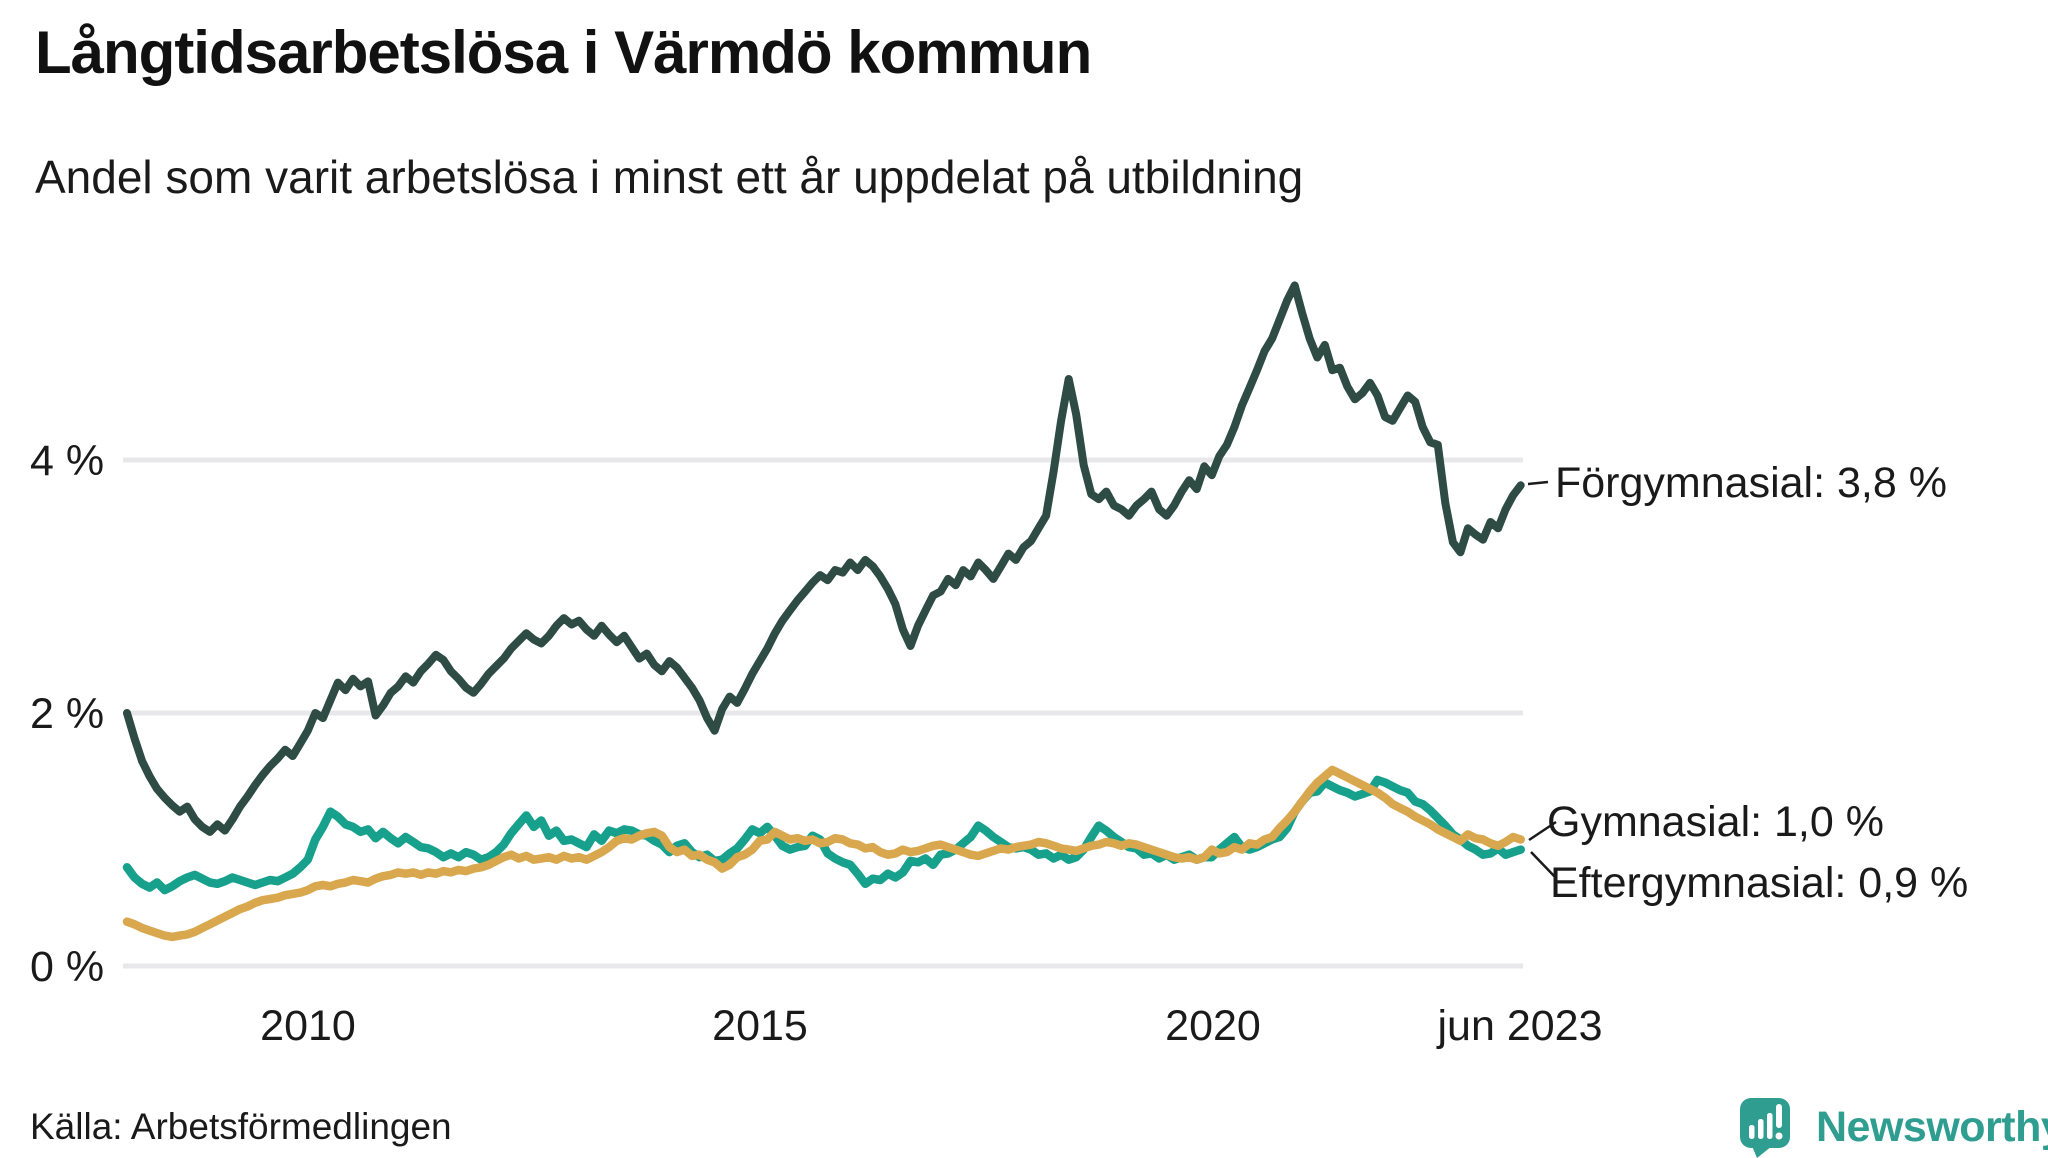 The image size is (2048, 1158). What do you see at coordinates (1751, 483) in the screenshot?
I see `annotation-forgymnasial: Förgymnasial: 3,8 %` at bounding box center [1751, 483].